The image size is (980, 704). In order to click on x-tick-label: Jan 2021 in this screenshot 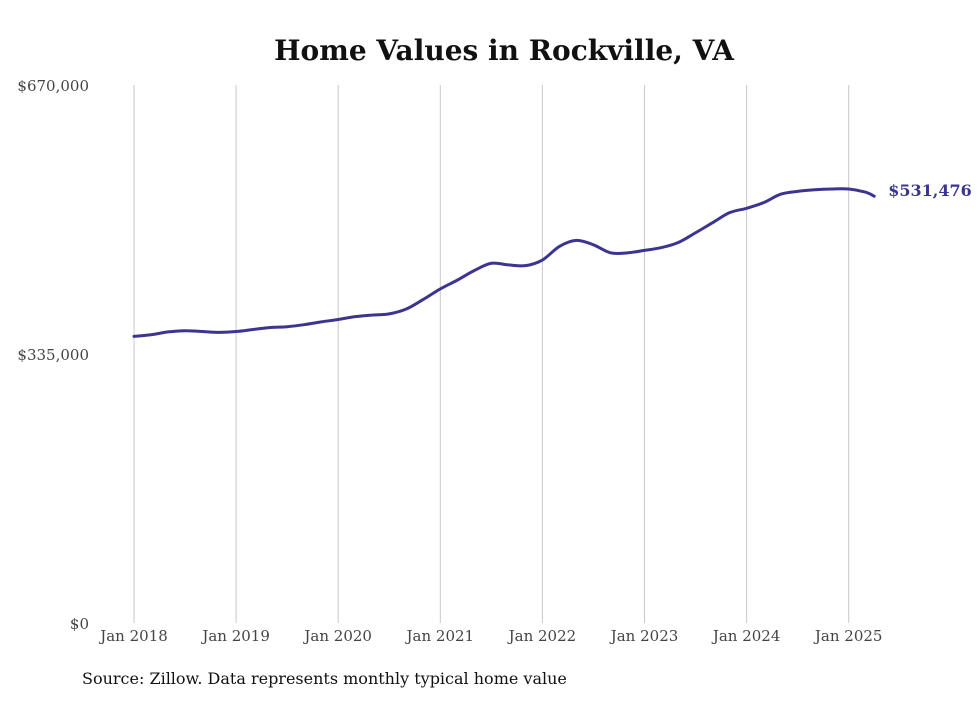, I will do `click(440, 636)`.